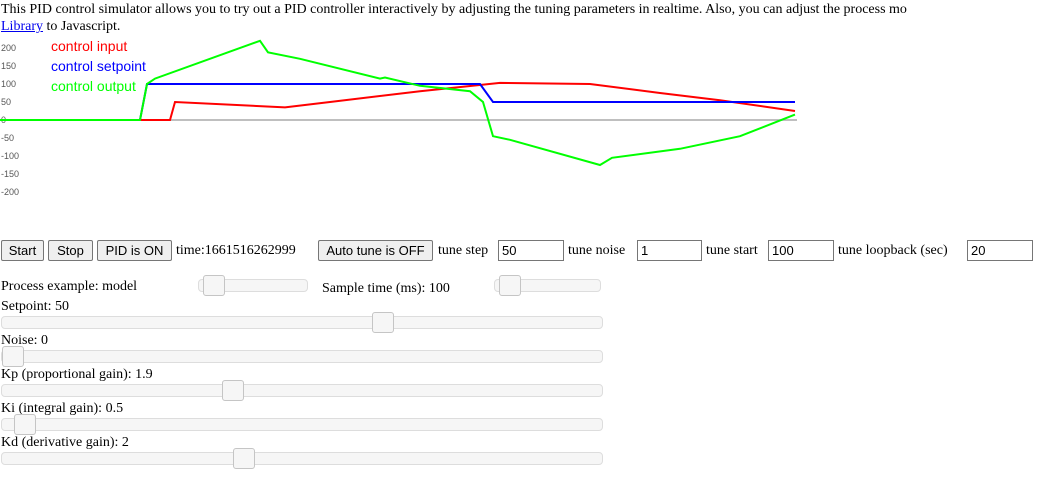 This screenshot has width=1037, height=484. I want to click on tune-noise-label: tune noise, so click(597, 250).